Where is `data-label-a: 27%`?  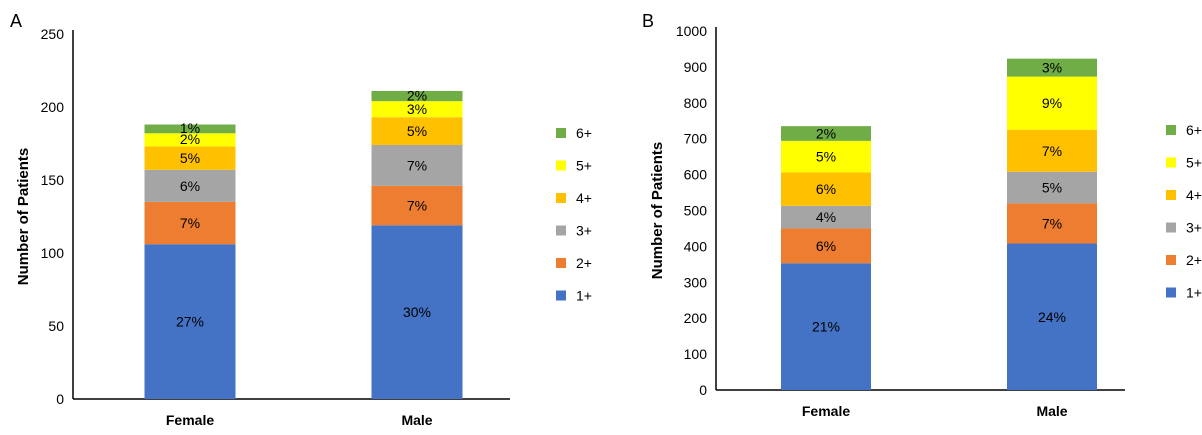
data-label-a: 27% is located at coordinates (190, 322).